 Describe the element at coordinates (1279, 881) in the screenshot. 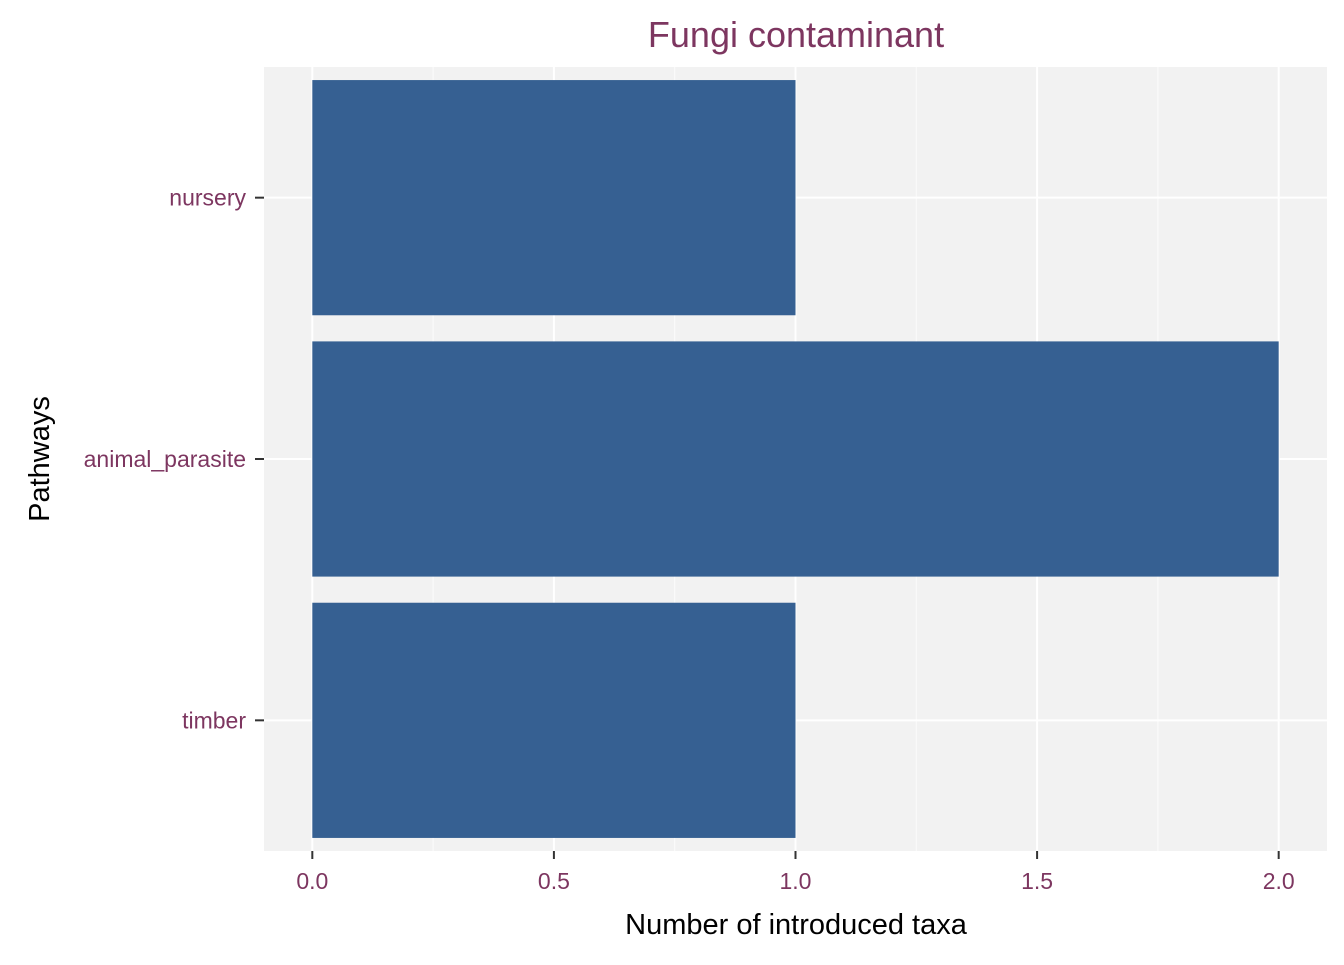

I see `x-tick-label: 2.0` at that location.